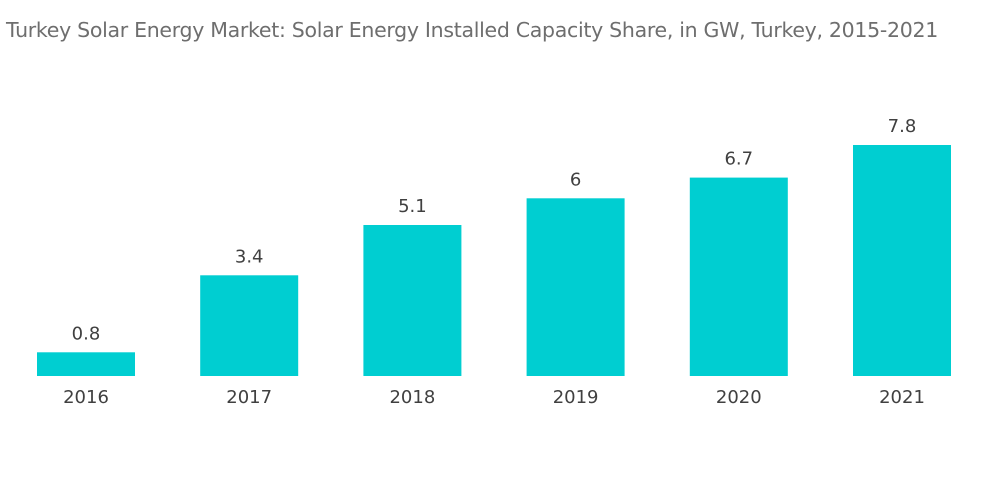  I want to click on data-label-2017: 3.4, so click(249, 256).